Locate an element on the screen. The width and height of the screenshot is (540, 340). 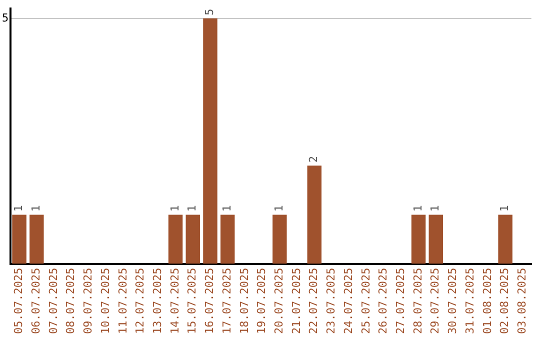
data-label: 2 is located at coordinates (313, 159).